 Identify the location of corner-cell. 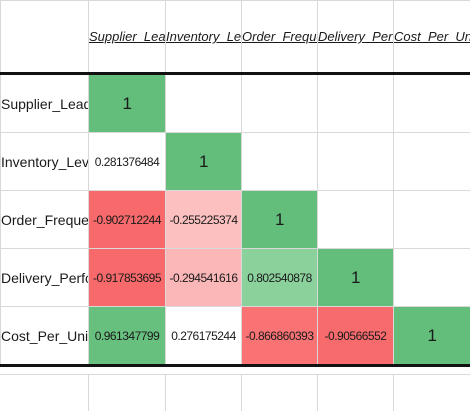
(45, 37).